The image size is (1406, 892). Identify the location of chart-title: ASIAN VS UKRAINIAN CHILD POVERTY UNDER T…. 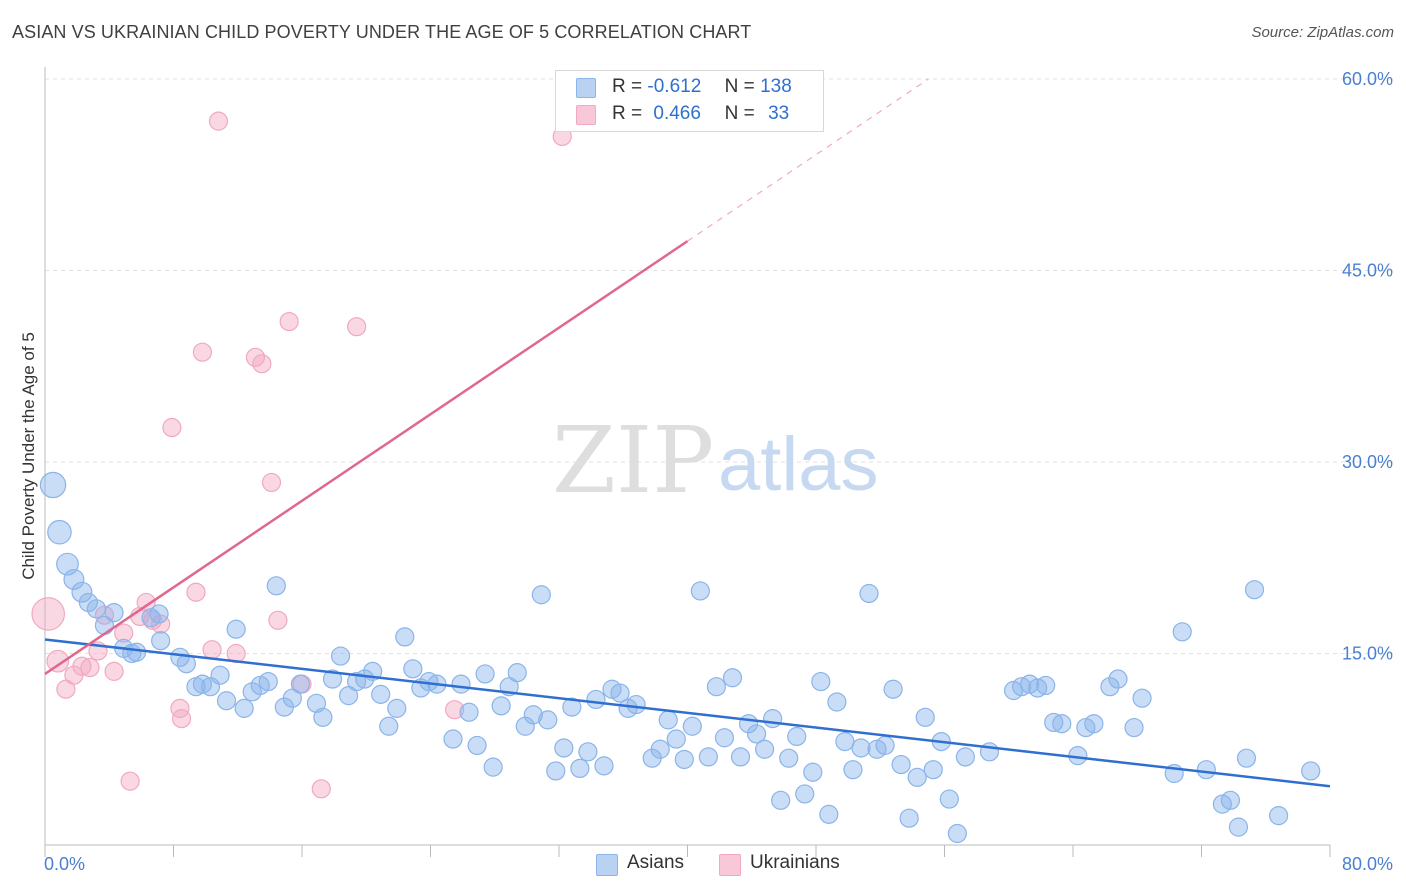
(382, 32).